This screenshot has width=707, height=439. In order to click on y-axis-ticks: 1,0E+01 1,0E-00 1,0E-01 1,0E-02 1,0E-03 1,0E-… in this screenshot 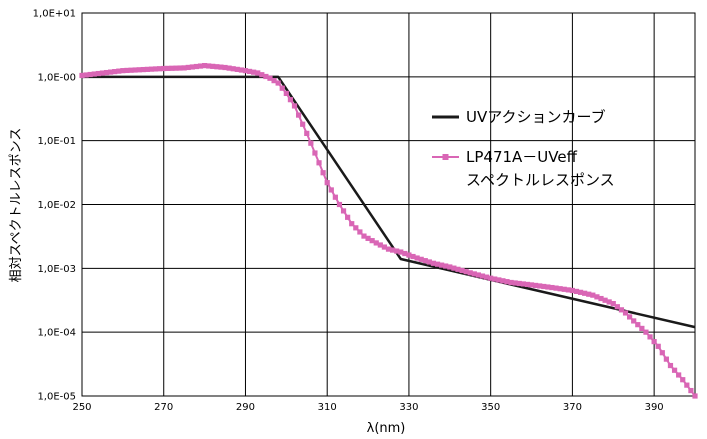, I will do `click(54, 206)`.